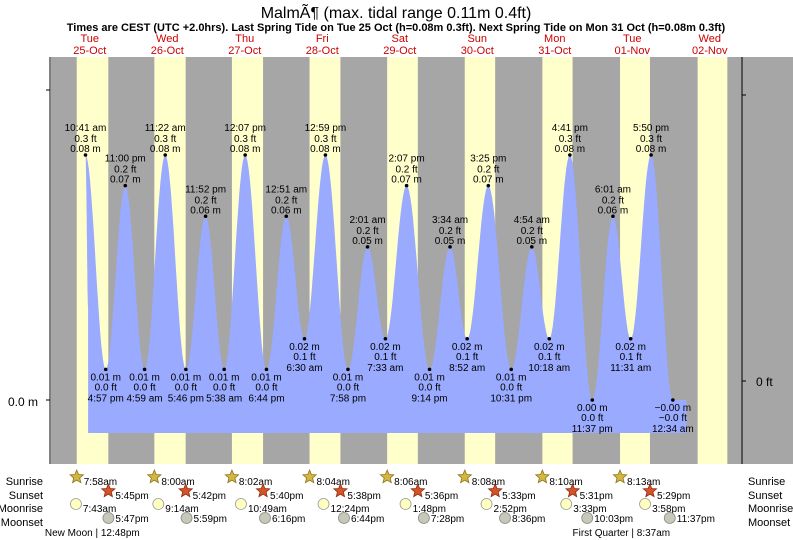 This screenshot has width=793, height=540. Describe the element at coordinates (363, 496) in the screenshot. I see `sunset-time: 5:38pm` at that location.